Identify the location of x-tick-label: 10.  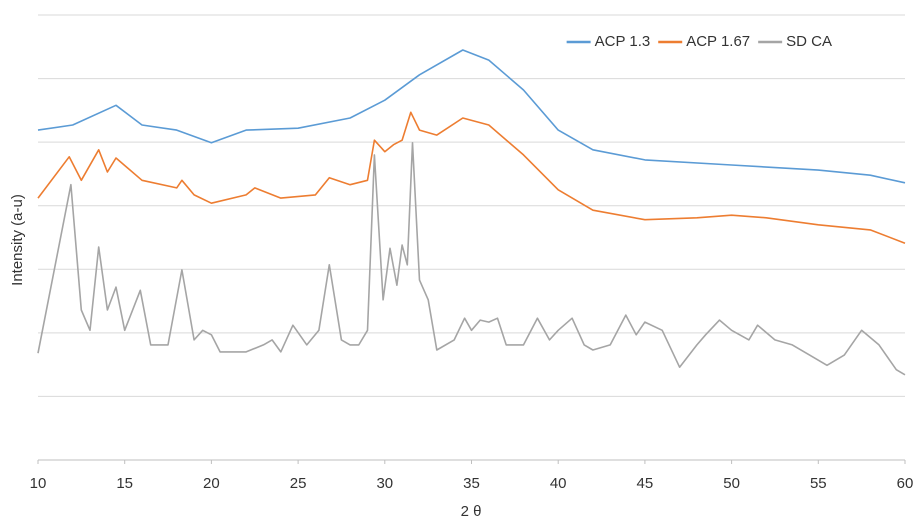
(38, 483).